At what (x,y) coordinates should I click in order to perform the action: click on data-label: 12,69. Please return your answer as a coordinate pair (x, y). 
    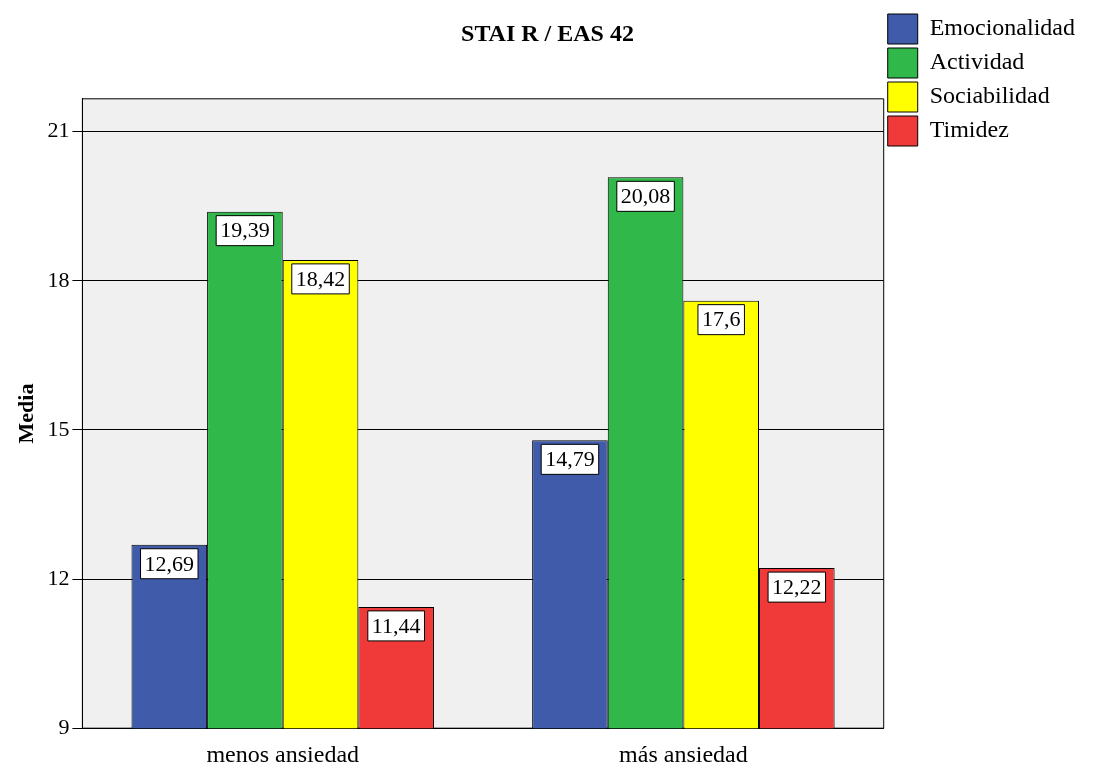
    Looking at the image, I should click on (169, 563).